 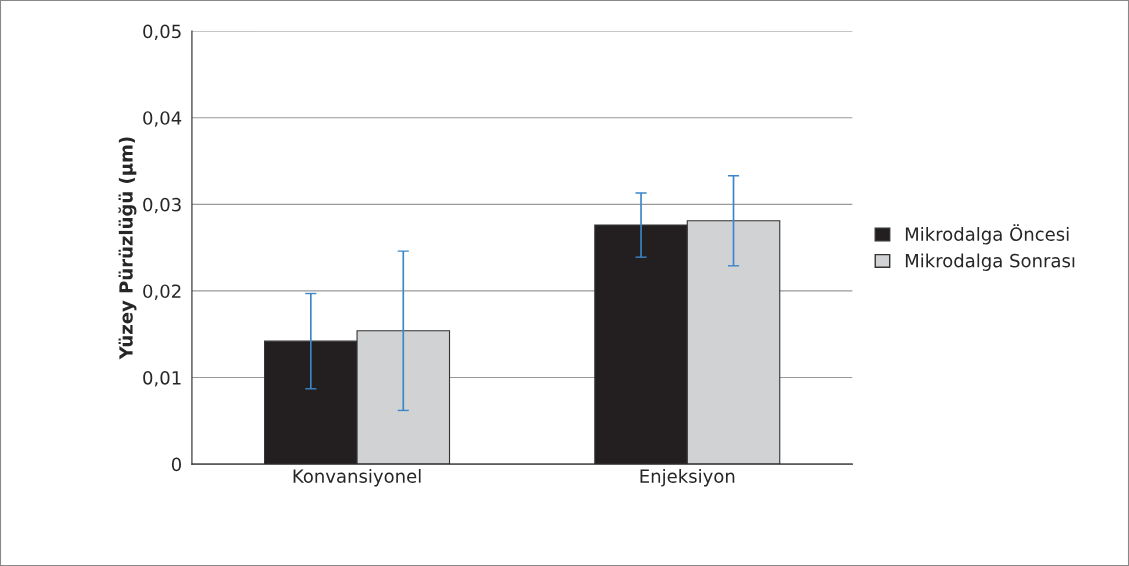 What do you see at coordinates (987, 234) in the screenshot?
I see `legend-label: Mikrodalga Öncesi` at bounding box center [987, 234].